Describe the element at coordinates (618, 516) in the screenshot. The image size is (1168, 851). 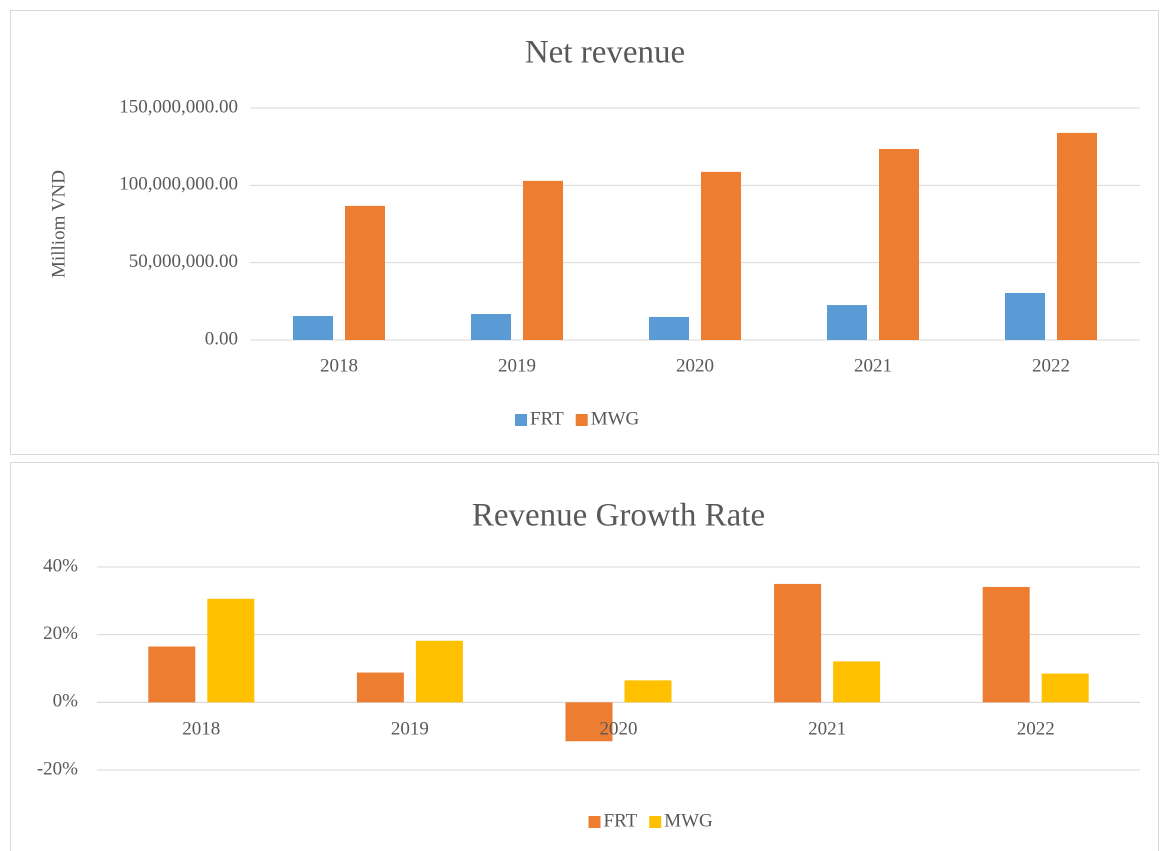
I see `chart-title: Revenue Growth Rate` at that location.